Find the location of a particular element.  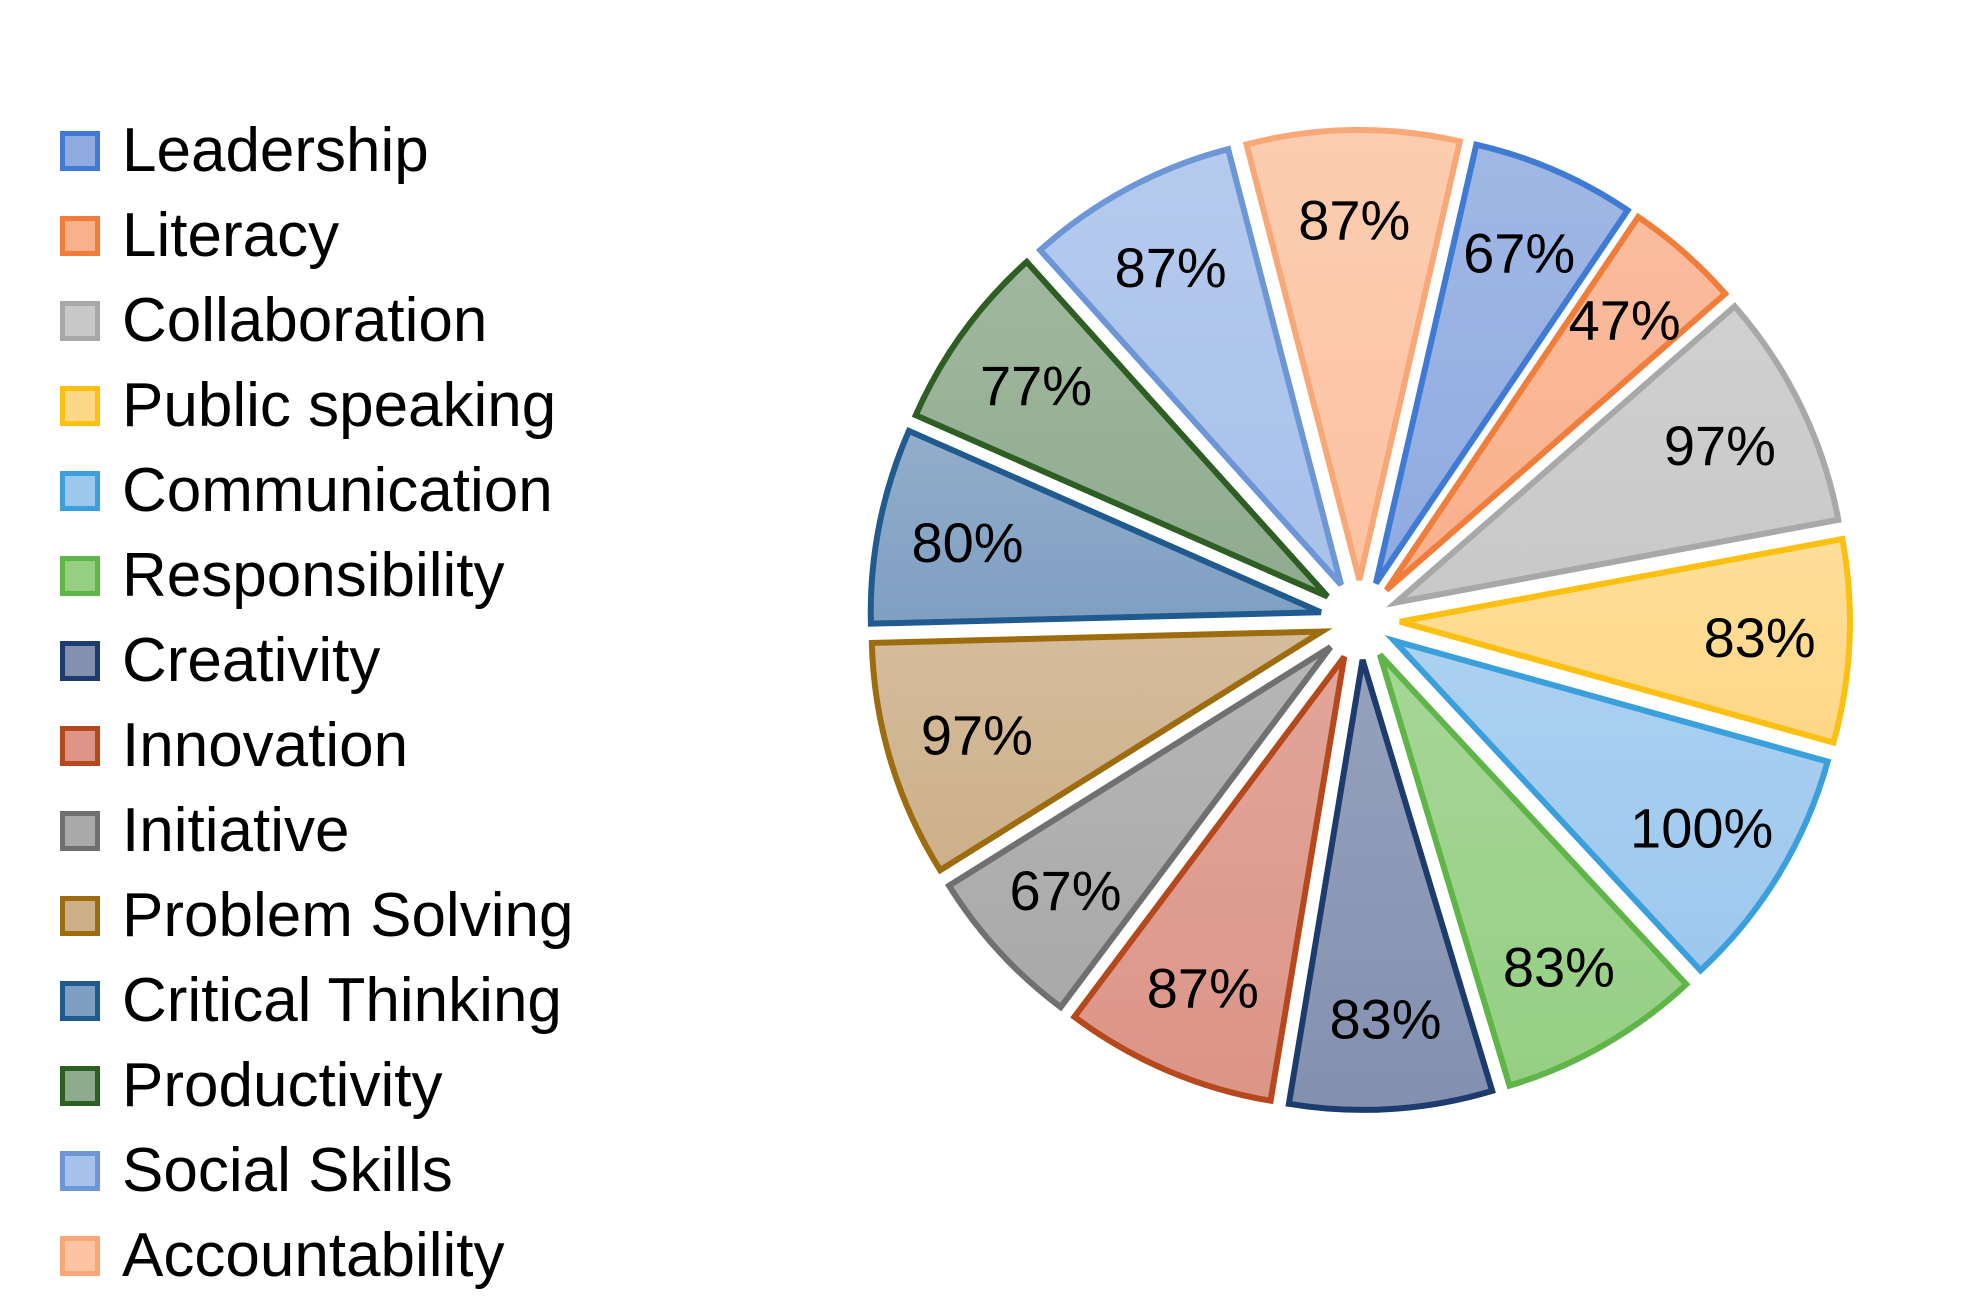

legend-item-creativity: Creativity is located at coordinates (316, 660).